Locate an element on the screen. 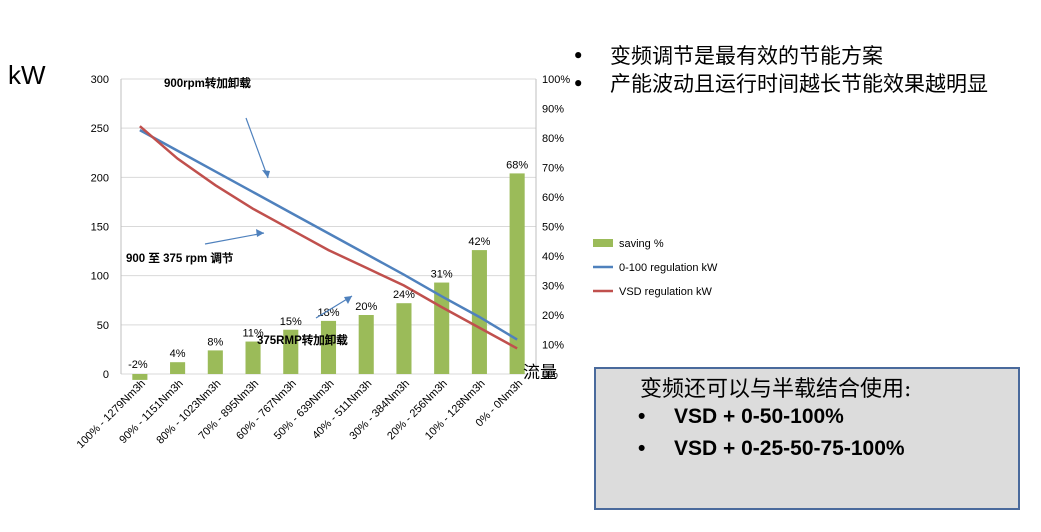  annotation-375rpm-load-unload: 375RMP转加卸载 is located at coordinates (302, 341).